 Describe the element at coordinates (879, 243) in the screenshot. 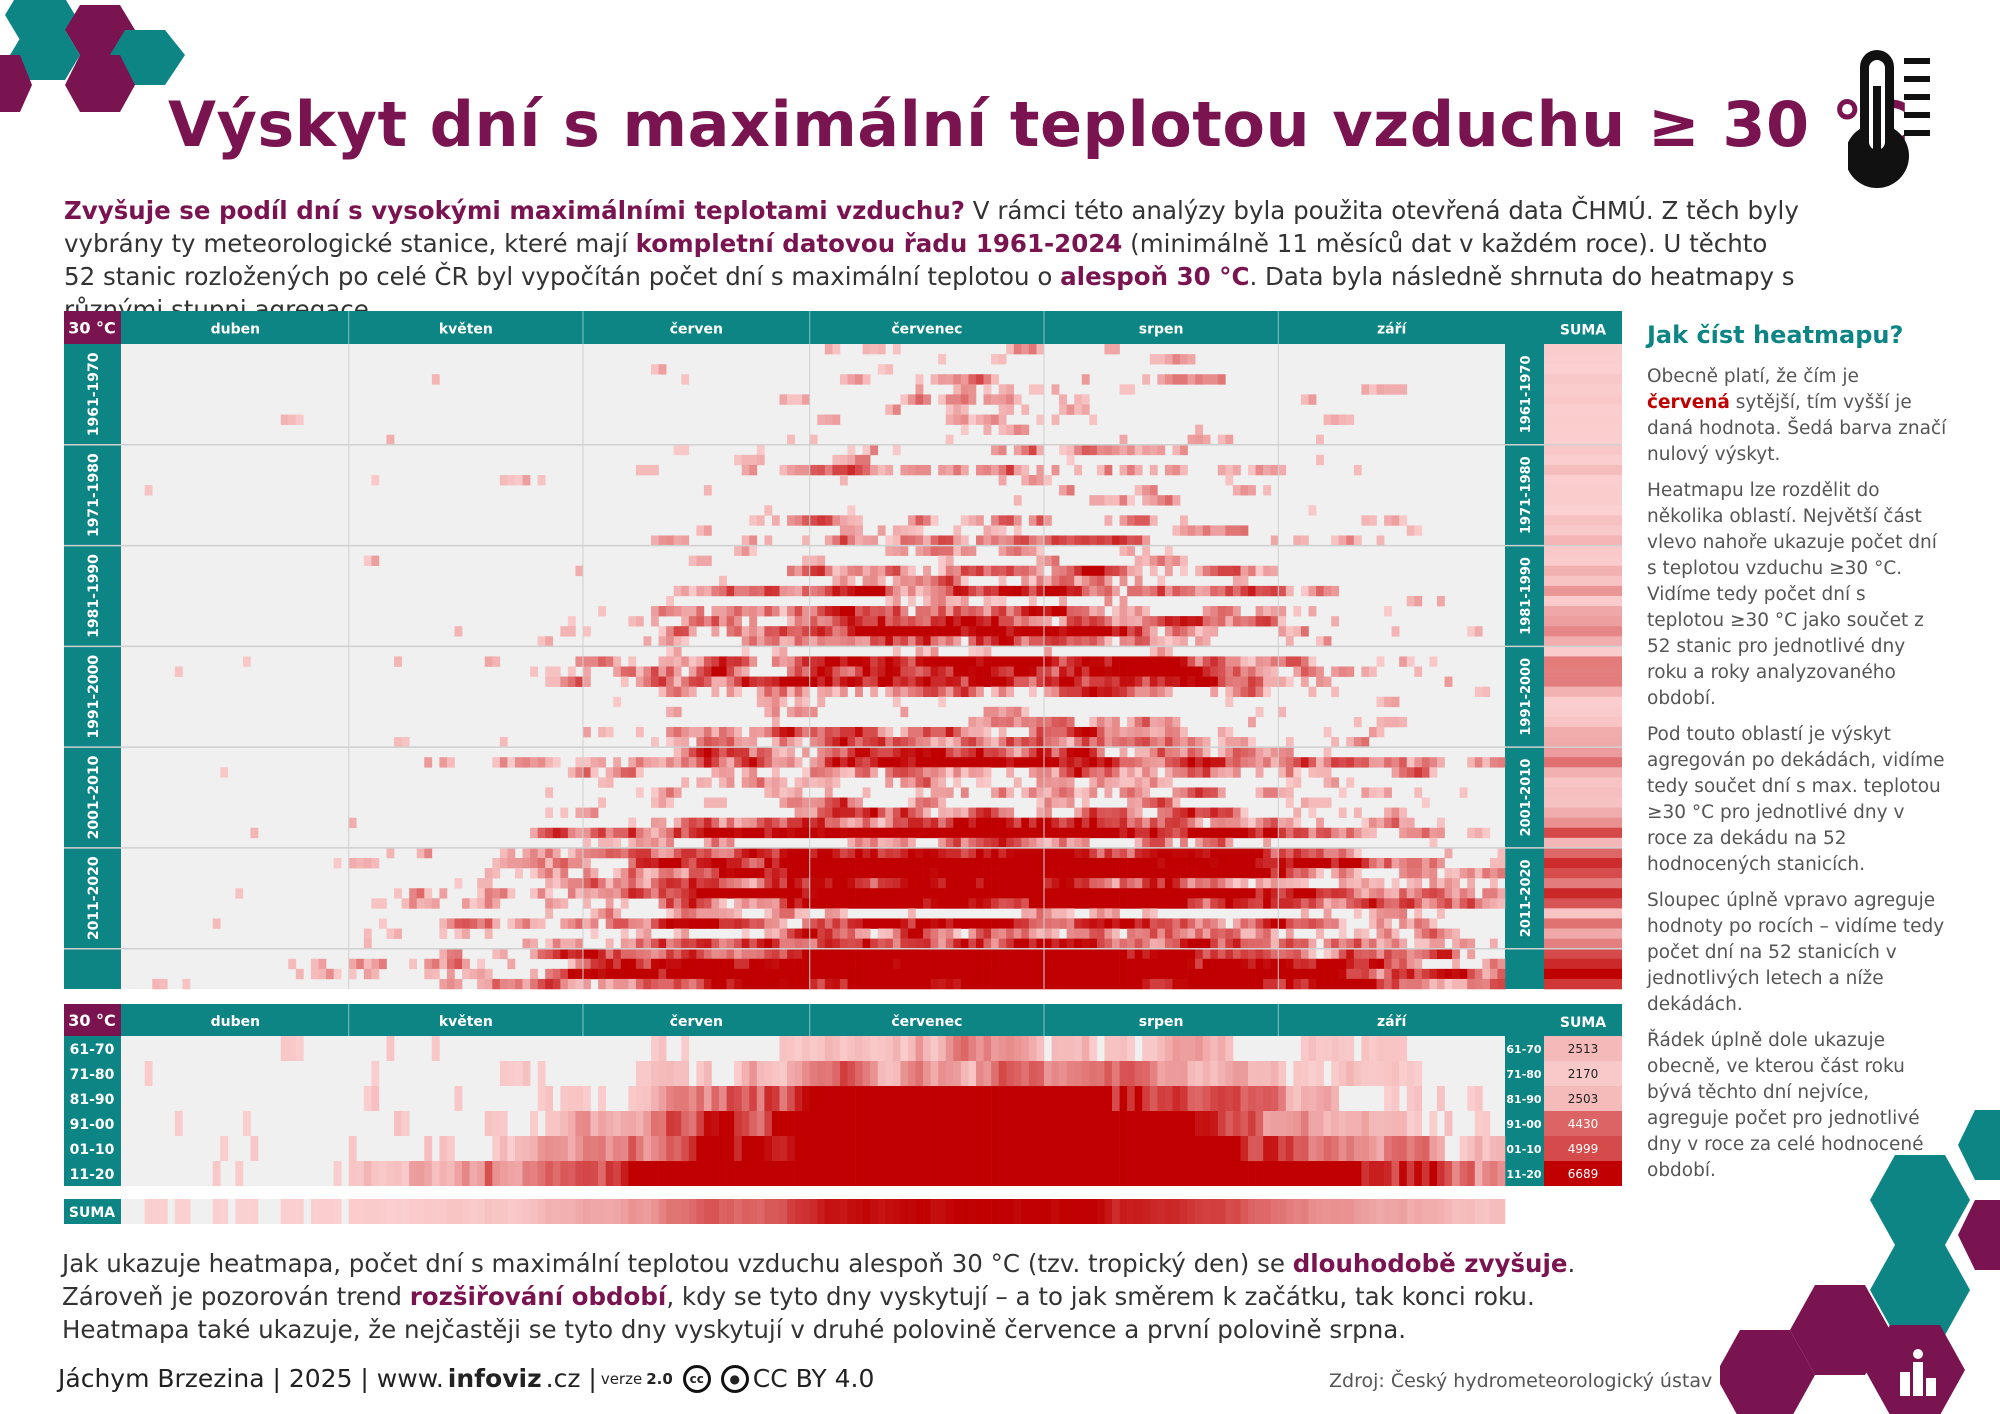

I see `intro-part: kompletní datovou řadu 1961-2024` at that location.